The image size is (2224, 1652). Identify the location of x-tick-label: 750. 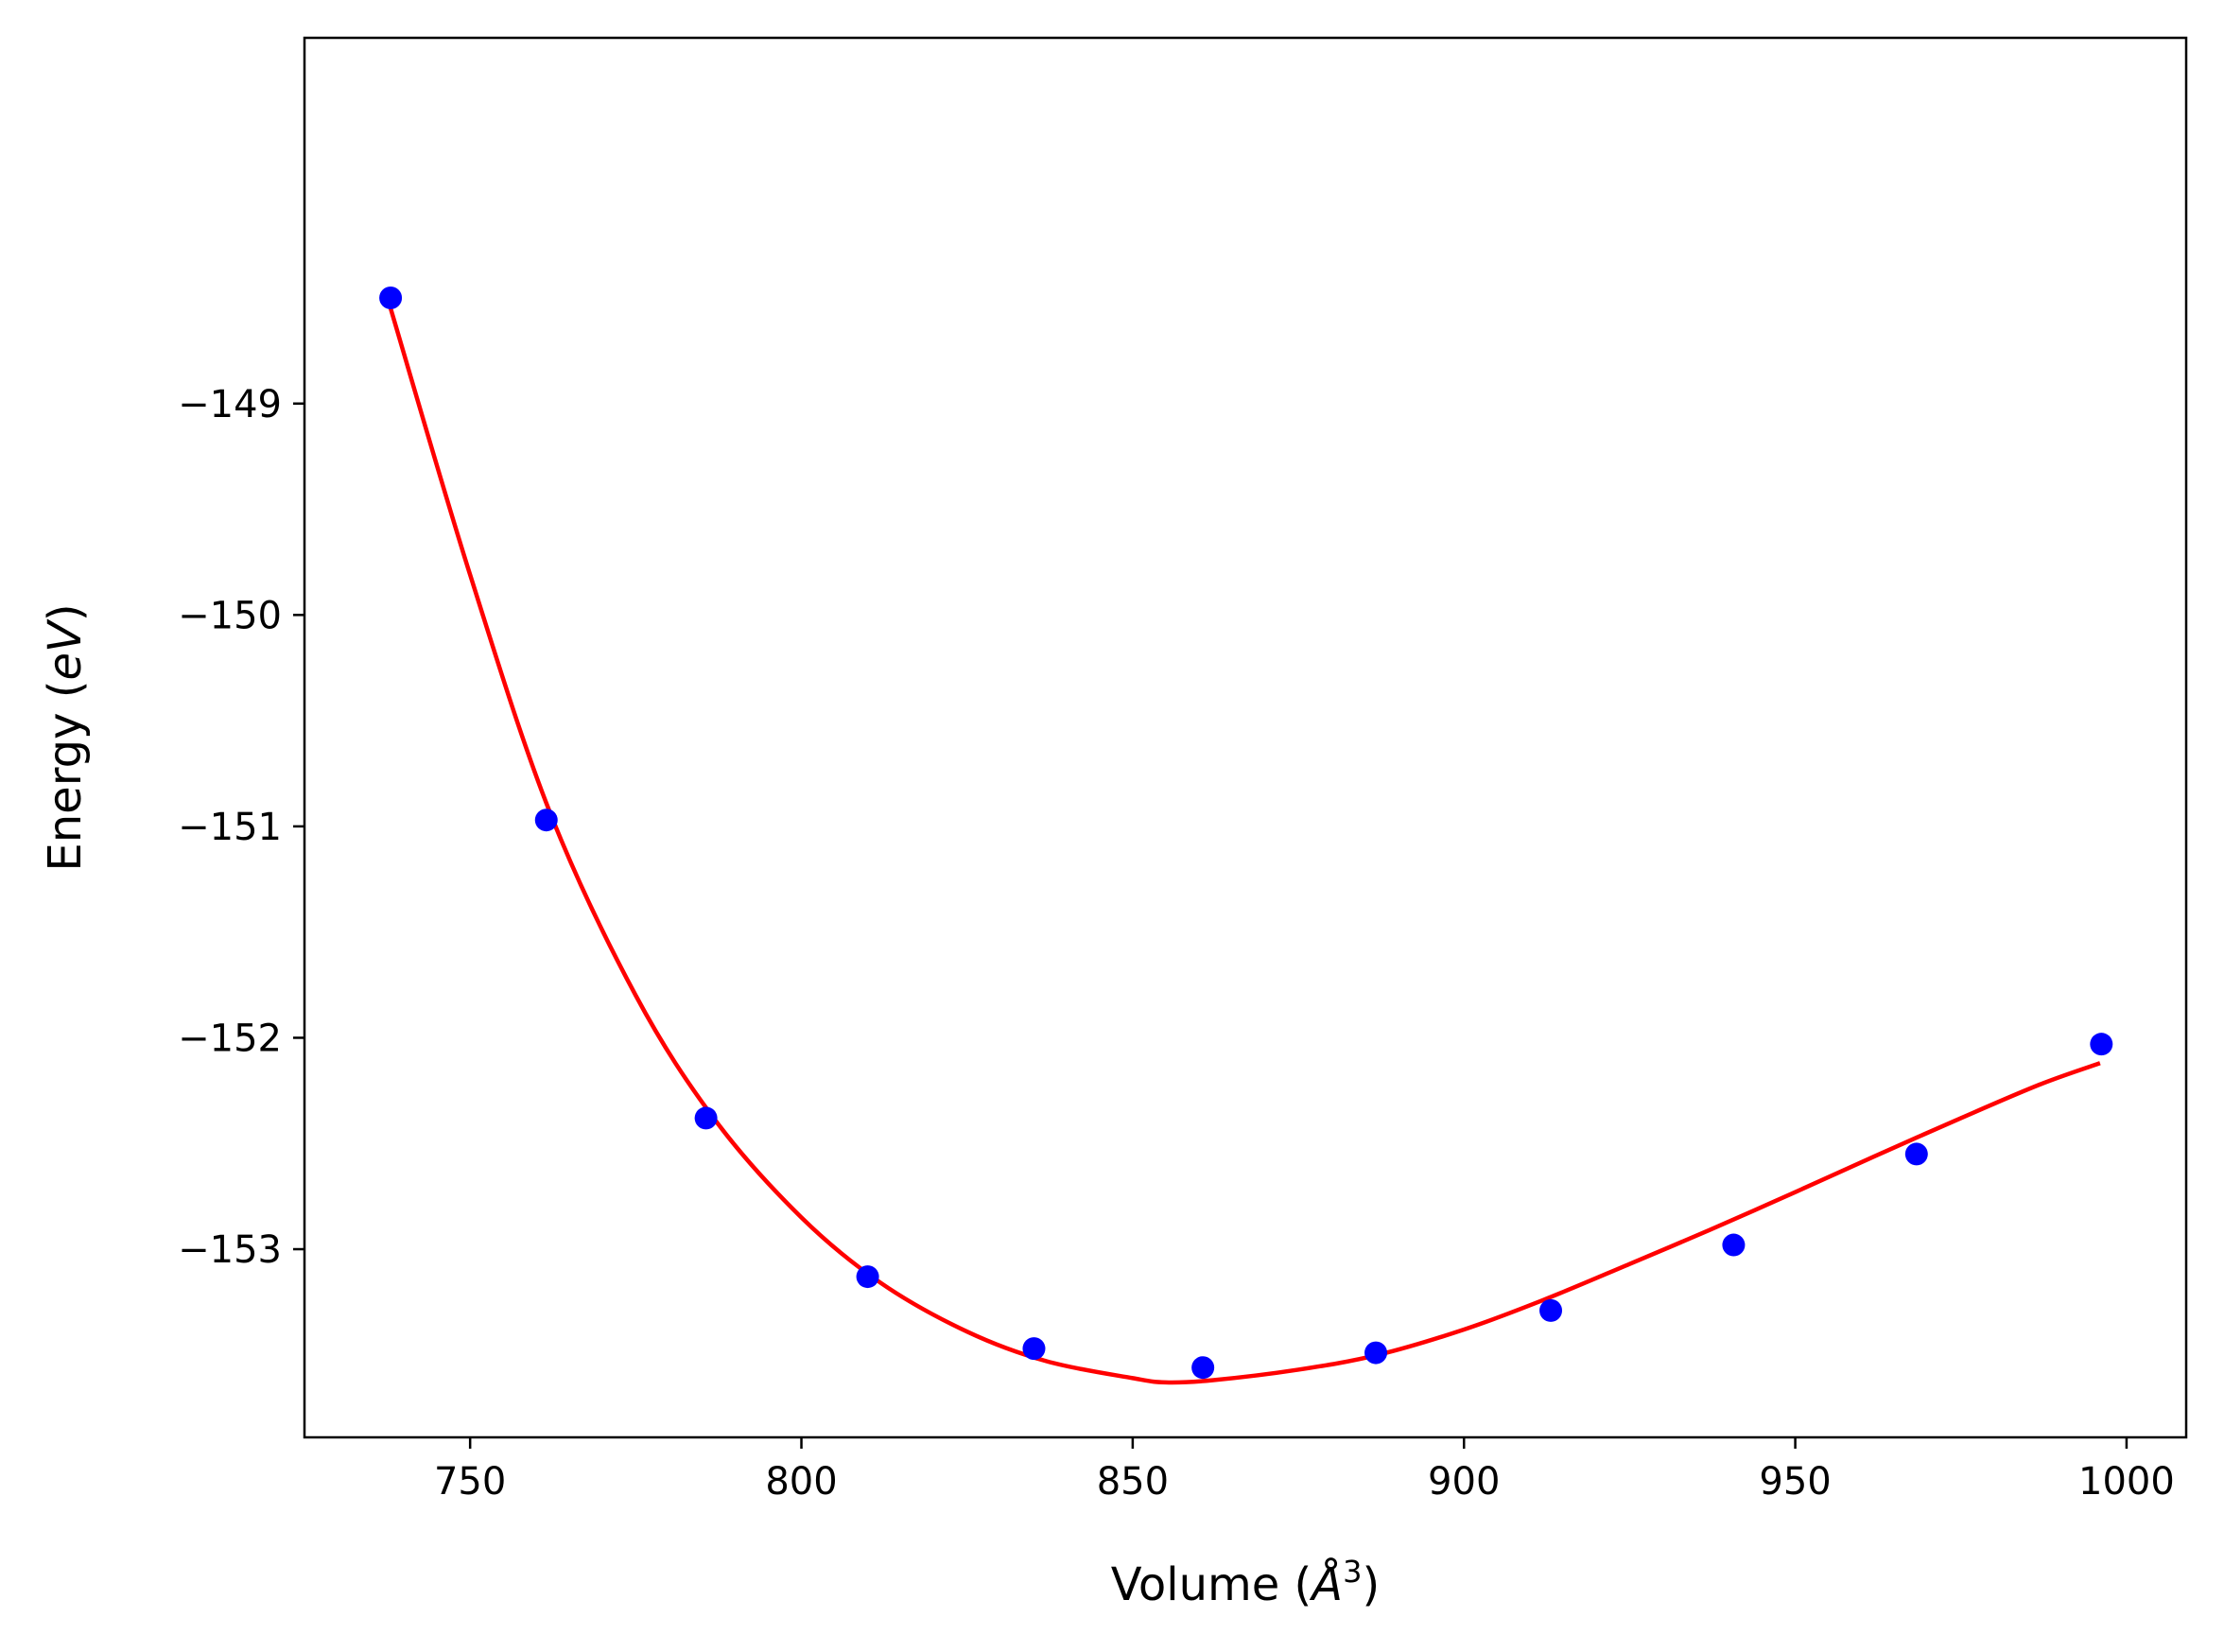
(470, 1482).